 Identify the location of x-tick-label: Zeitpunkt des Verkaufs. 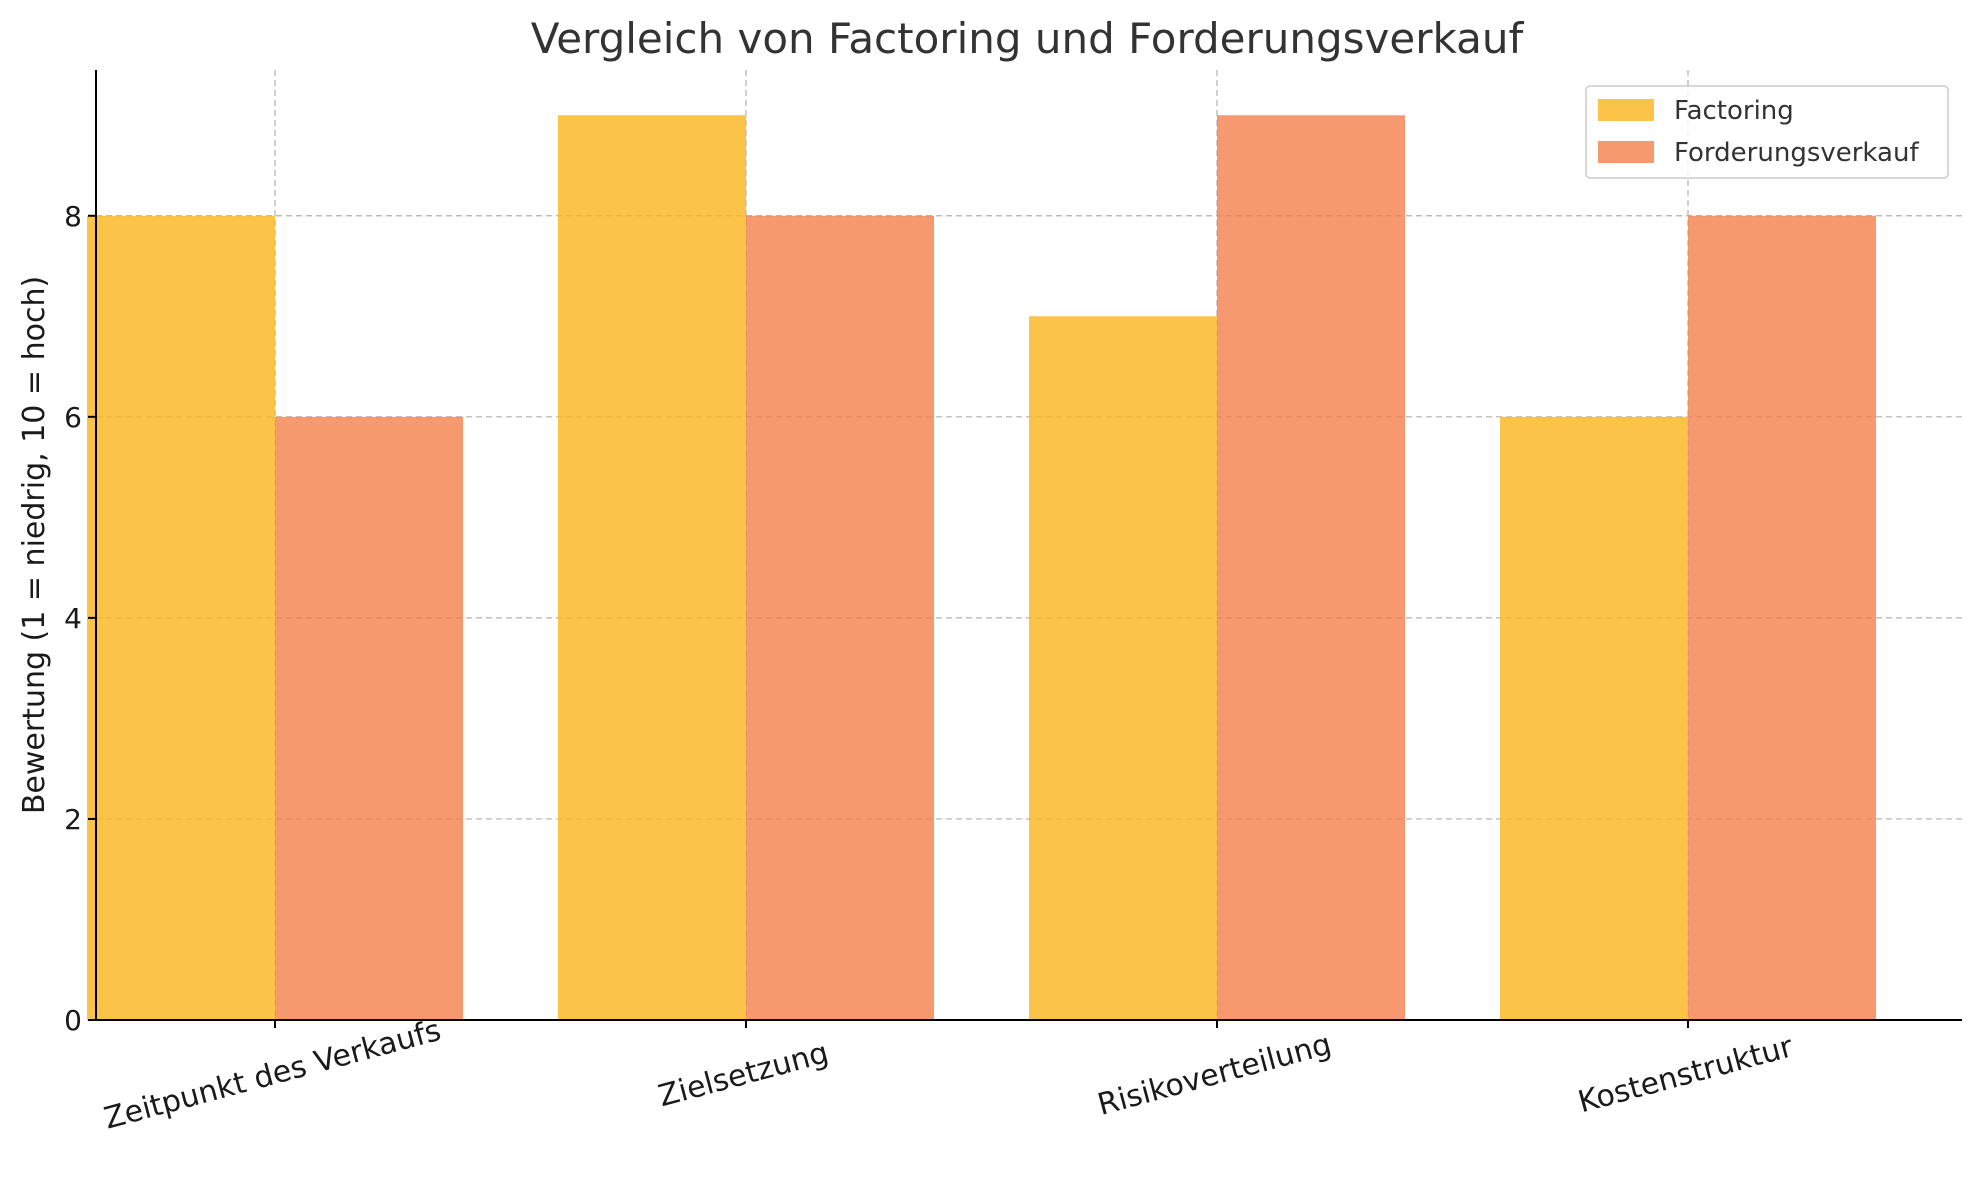
(272, 1075).